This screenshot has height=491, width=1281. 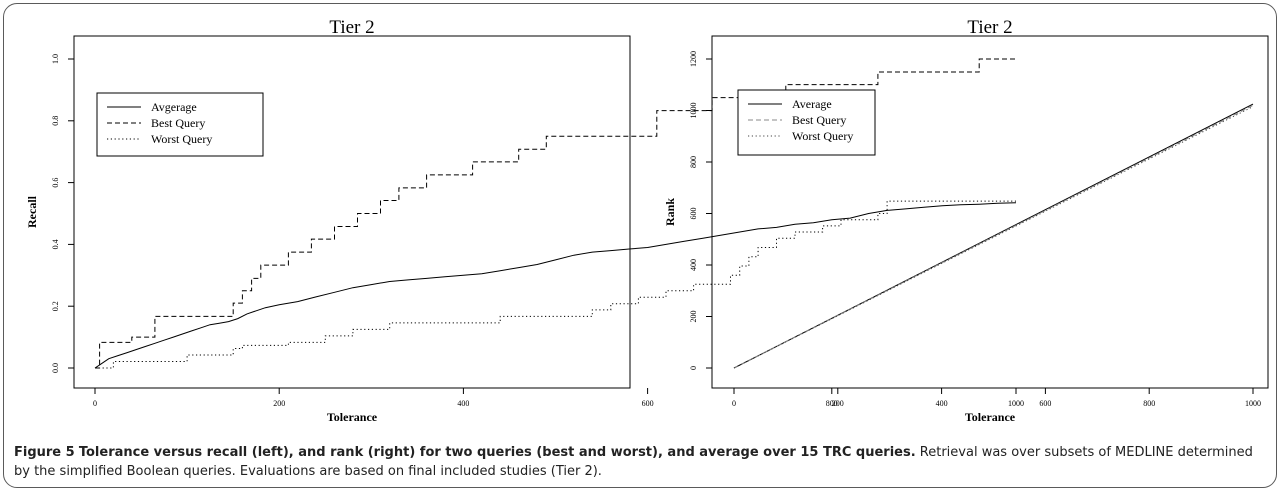 I want to click on chart2-x-axis-label: Tolerance, so click(x=990, y=417).